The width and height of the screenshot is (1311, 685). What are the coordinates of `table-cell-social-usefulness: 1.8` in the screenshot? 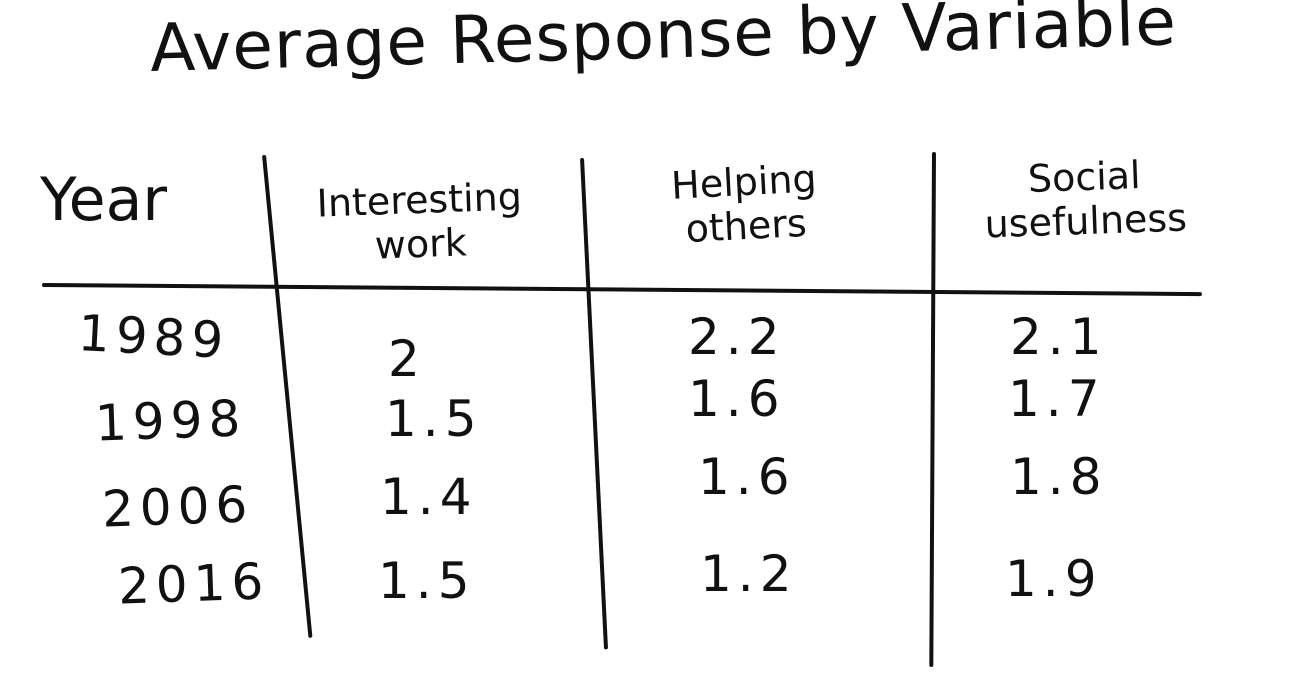 It's located at (1059, 477).